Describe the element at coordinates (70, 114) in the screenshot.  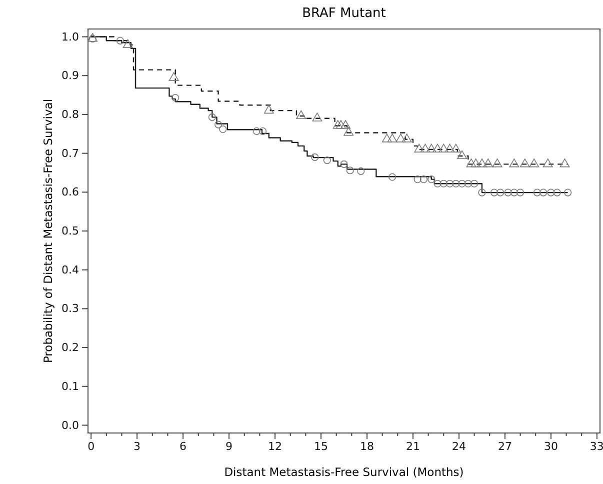
I see `y-tick-label: 0.8` at that location.